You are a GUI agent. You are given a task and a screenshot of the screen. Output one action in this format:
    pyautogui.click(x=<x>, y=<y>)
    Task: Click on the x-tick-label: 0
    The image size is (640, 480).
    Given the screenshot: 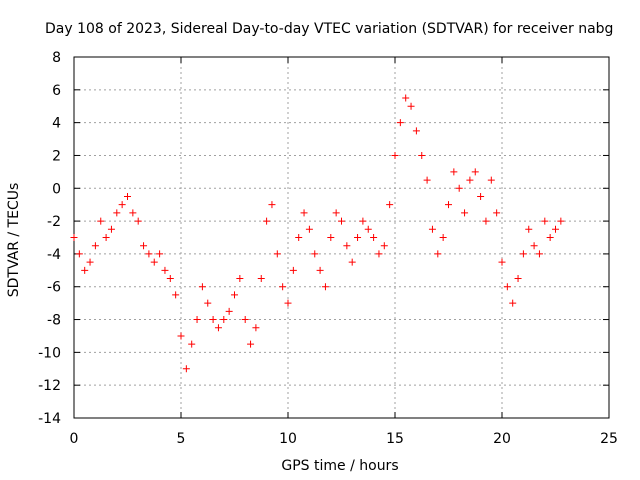 What is the action you would take?
    pyautogui.click(x=74, y=439)
    